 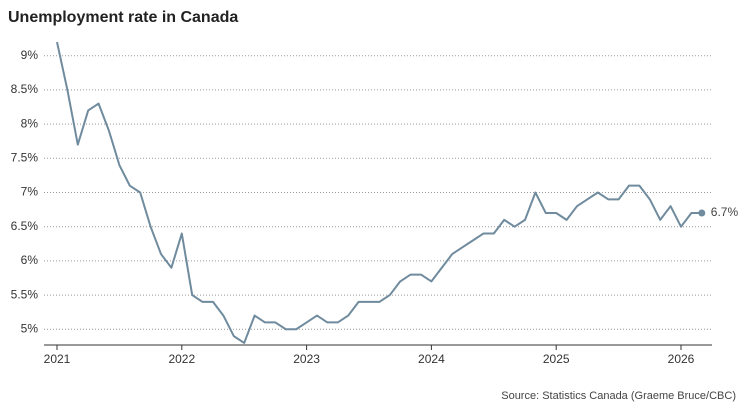 I want to click on y-tick-label: 8.5%, so click(x=25, y=89).